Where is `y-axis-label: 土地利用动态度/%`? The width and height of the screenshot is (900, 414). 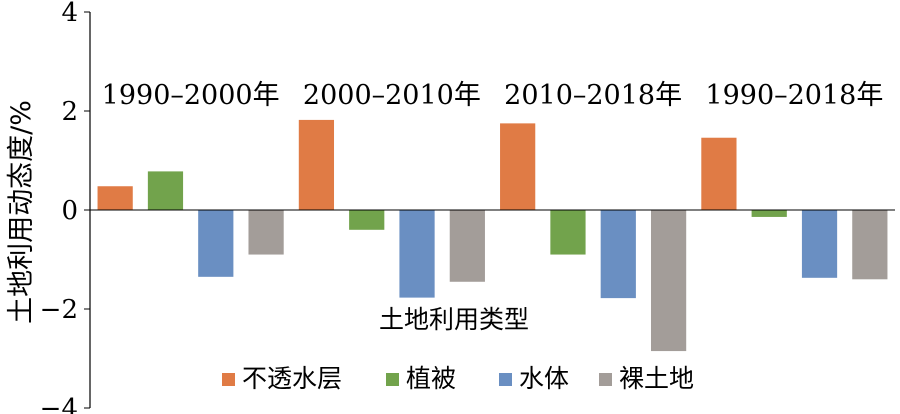 y-axis-label: 土地利用动态度/% is located at coordinates (21, 212).